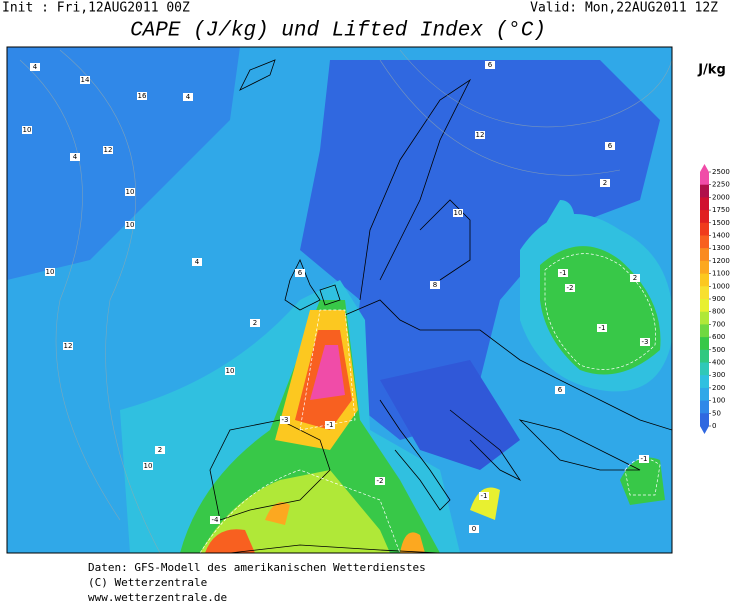  I want to click on isoline-label: 16, so click(142, 96).